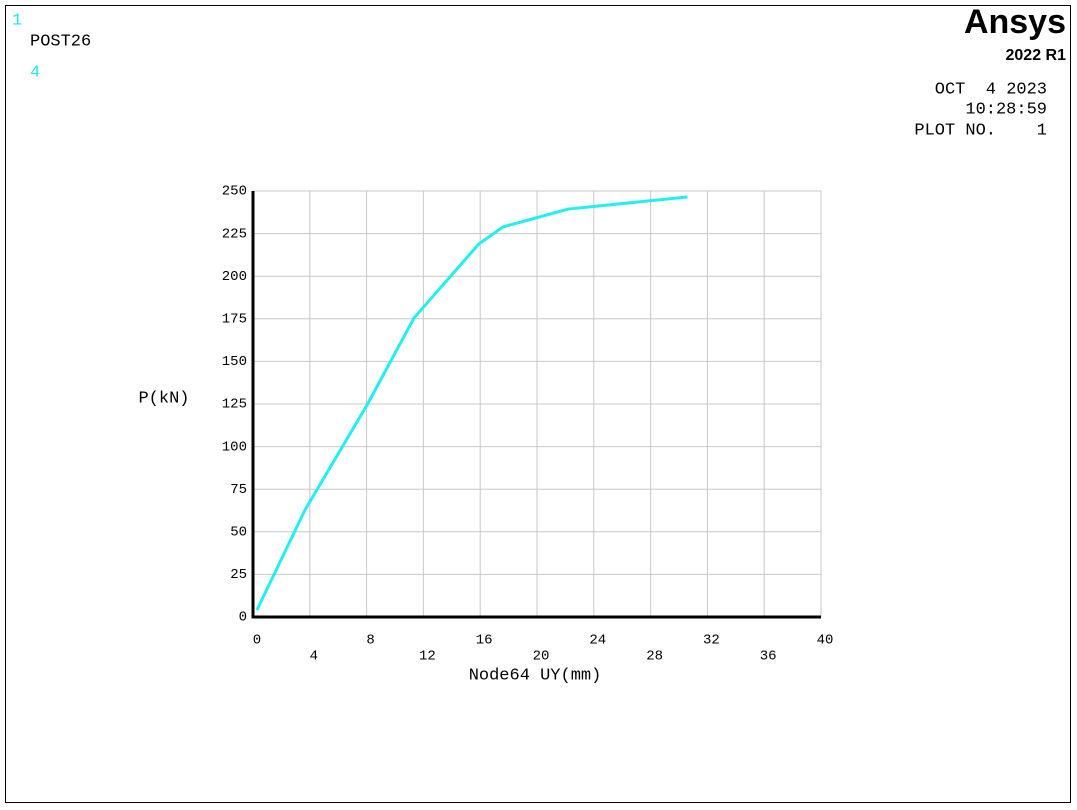 The width and height of the screenshot is (1077, 810). I want to click on plot-number: PLOT NO. 1, so click(980, 130).